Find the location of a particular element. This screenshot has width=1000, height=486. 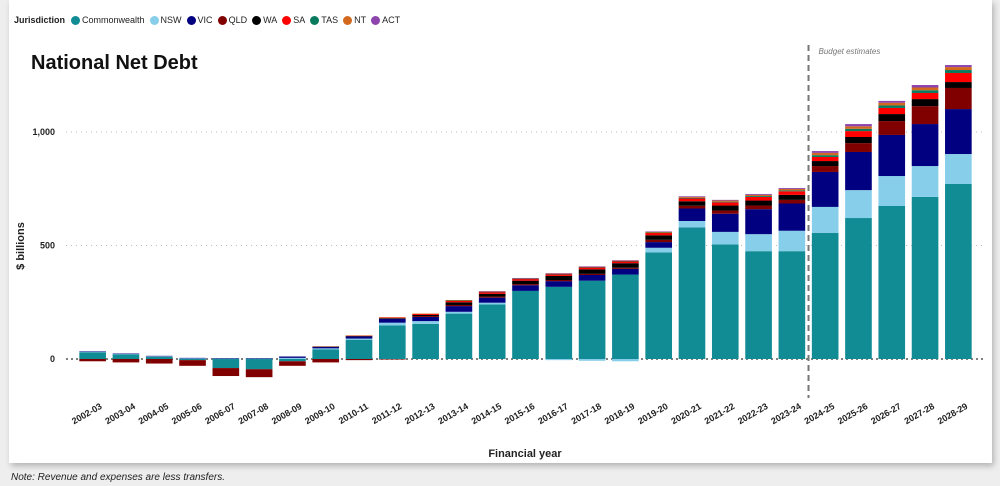

legend-item-qld: QLD is located at coordinates (232, 20).